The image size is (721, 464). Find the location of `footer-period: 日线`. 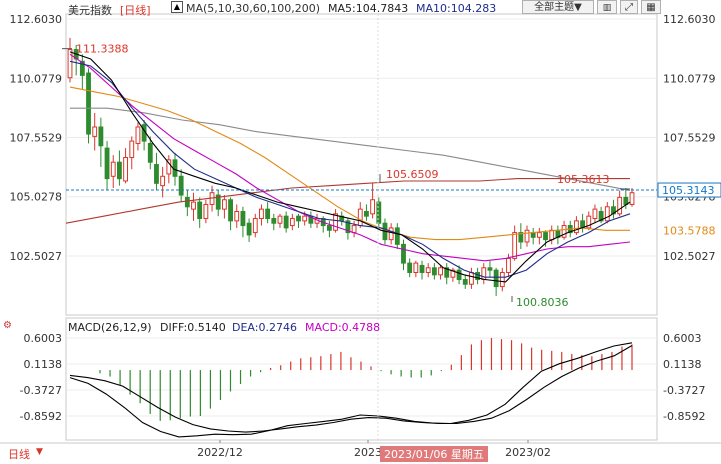

footer-period: 日线 is located at coordinates (19, 454).